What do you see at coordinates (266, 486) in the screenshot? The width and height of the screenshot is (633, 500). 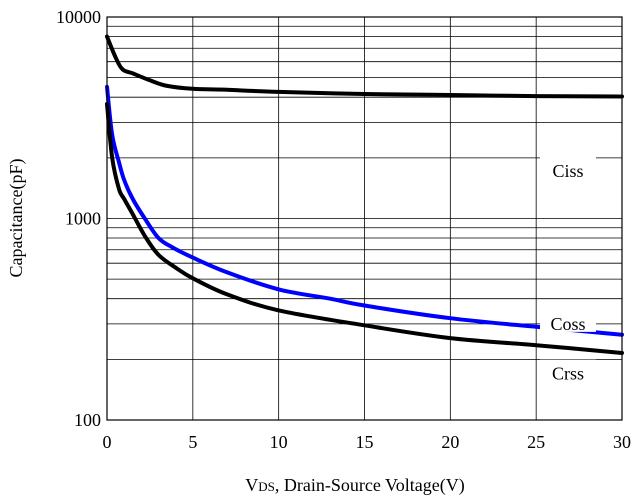 I see `x-axis-label-sub: DS` at bounding box center [266, 486].